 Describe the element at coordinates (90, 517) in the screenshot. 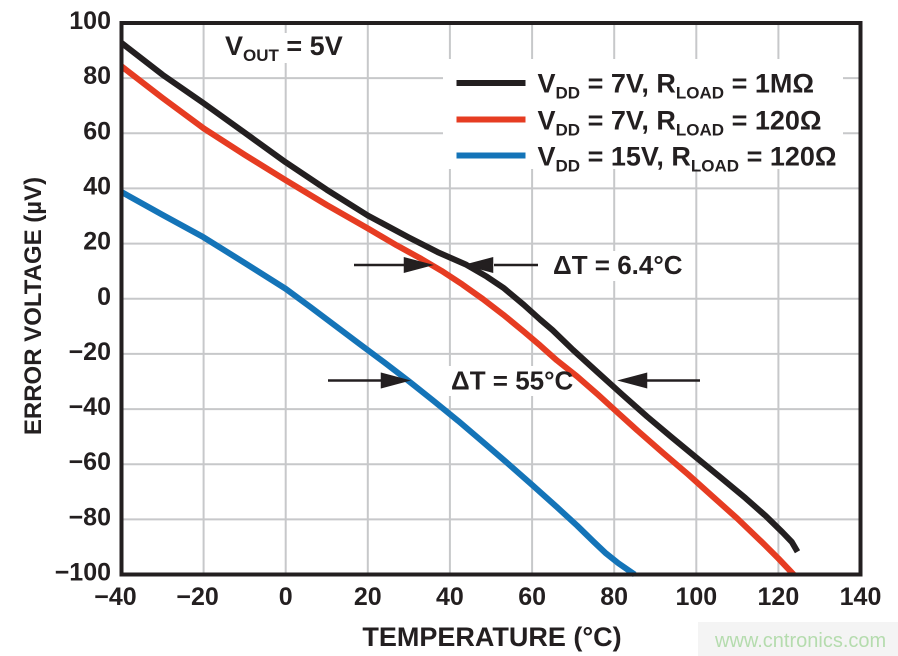

I see `svg-text: −80` at that location.